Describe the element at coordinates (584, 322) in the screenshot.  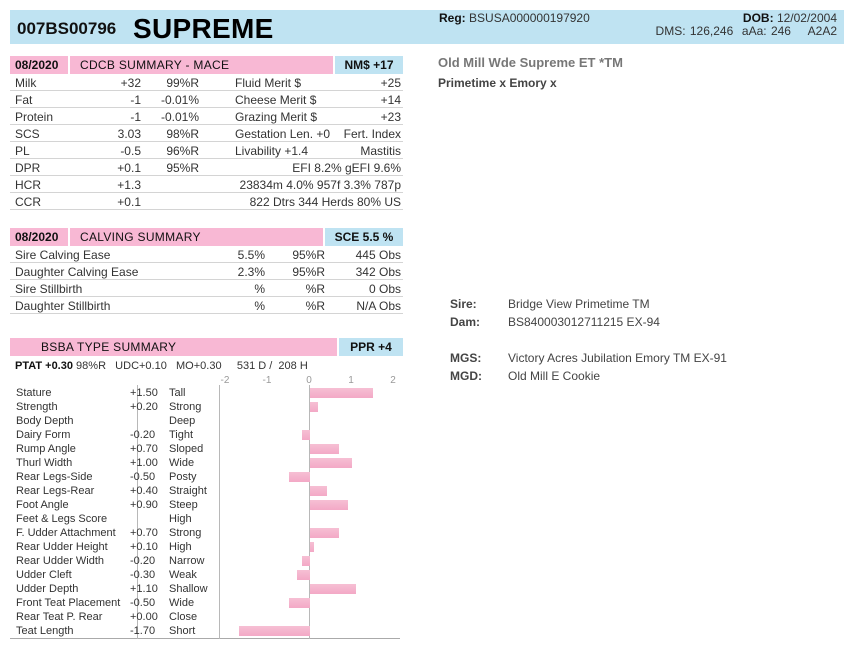
I see `dam-name: BS840003012711215 EX-94` at that location.